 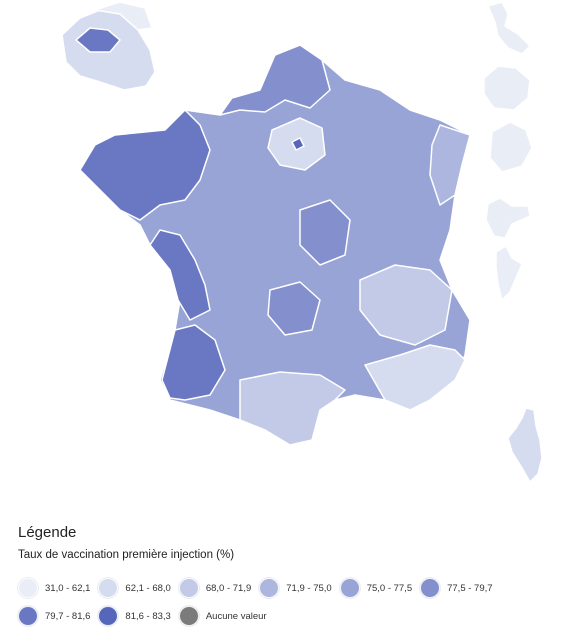 What do you see at coordinates (450, 165) in the screenshot?
I see `region-alsace` at bounding box center [450, 165].